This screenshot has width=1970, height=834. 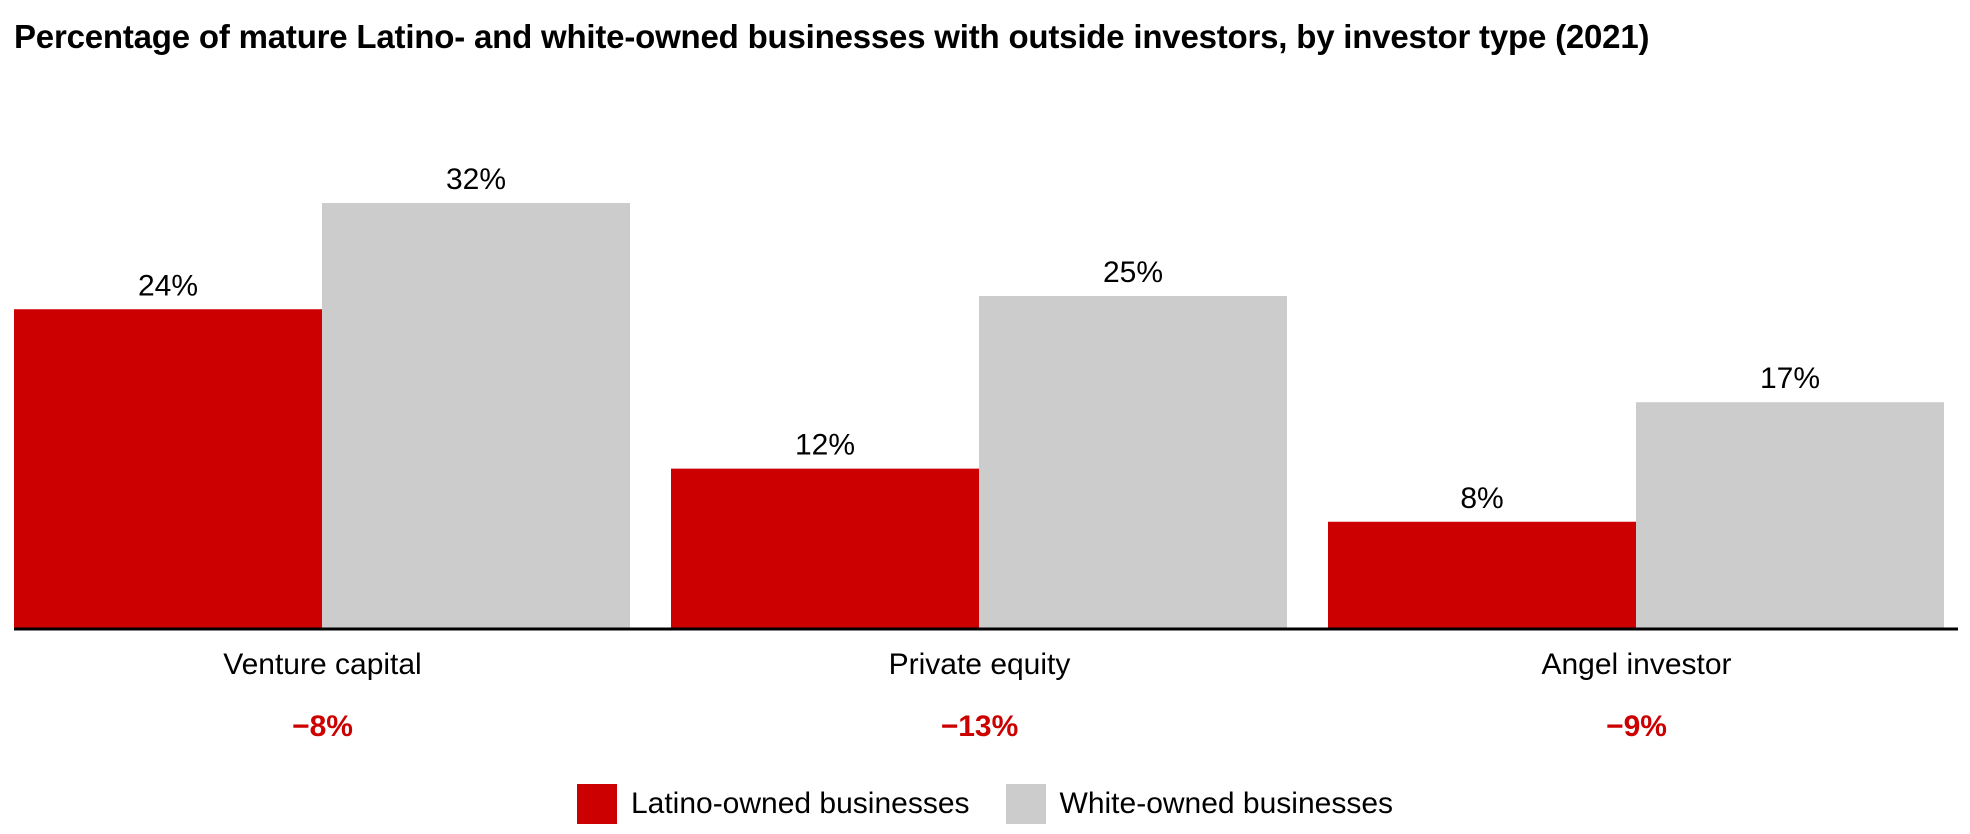 What do you see at coordinates (1790, 378) in the screenshot?
I see `bar-value-label: 17%` at bounding box center [1790, 378].